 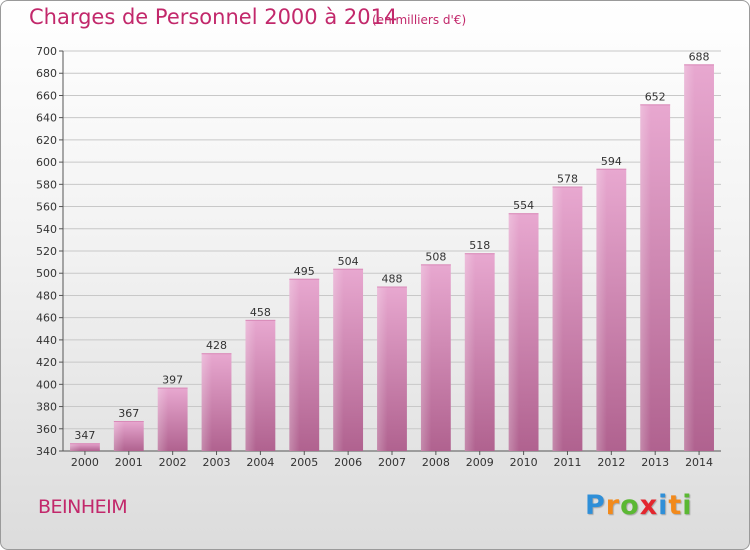 I want to click on bar-value-label: 504, so click(x=348, y=261).